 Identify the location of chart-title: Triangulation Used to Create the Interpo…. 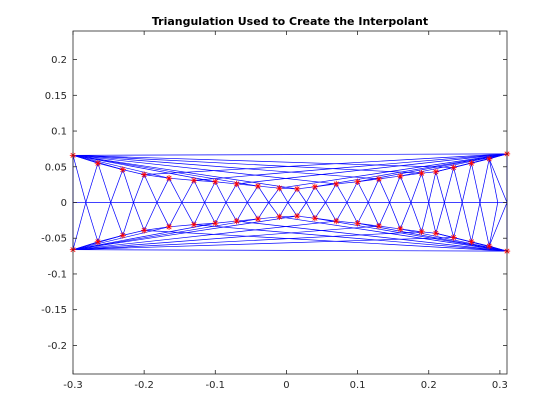
(290, 21).